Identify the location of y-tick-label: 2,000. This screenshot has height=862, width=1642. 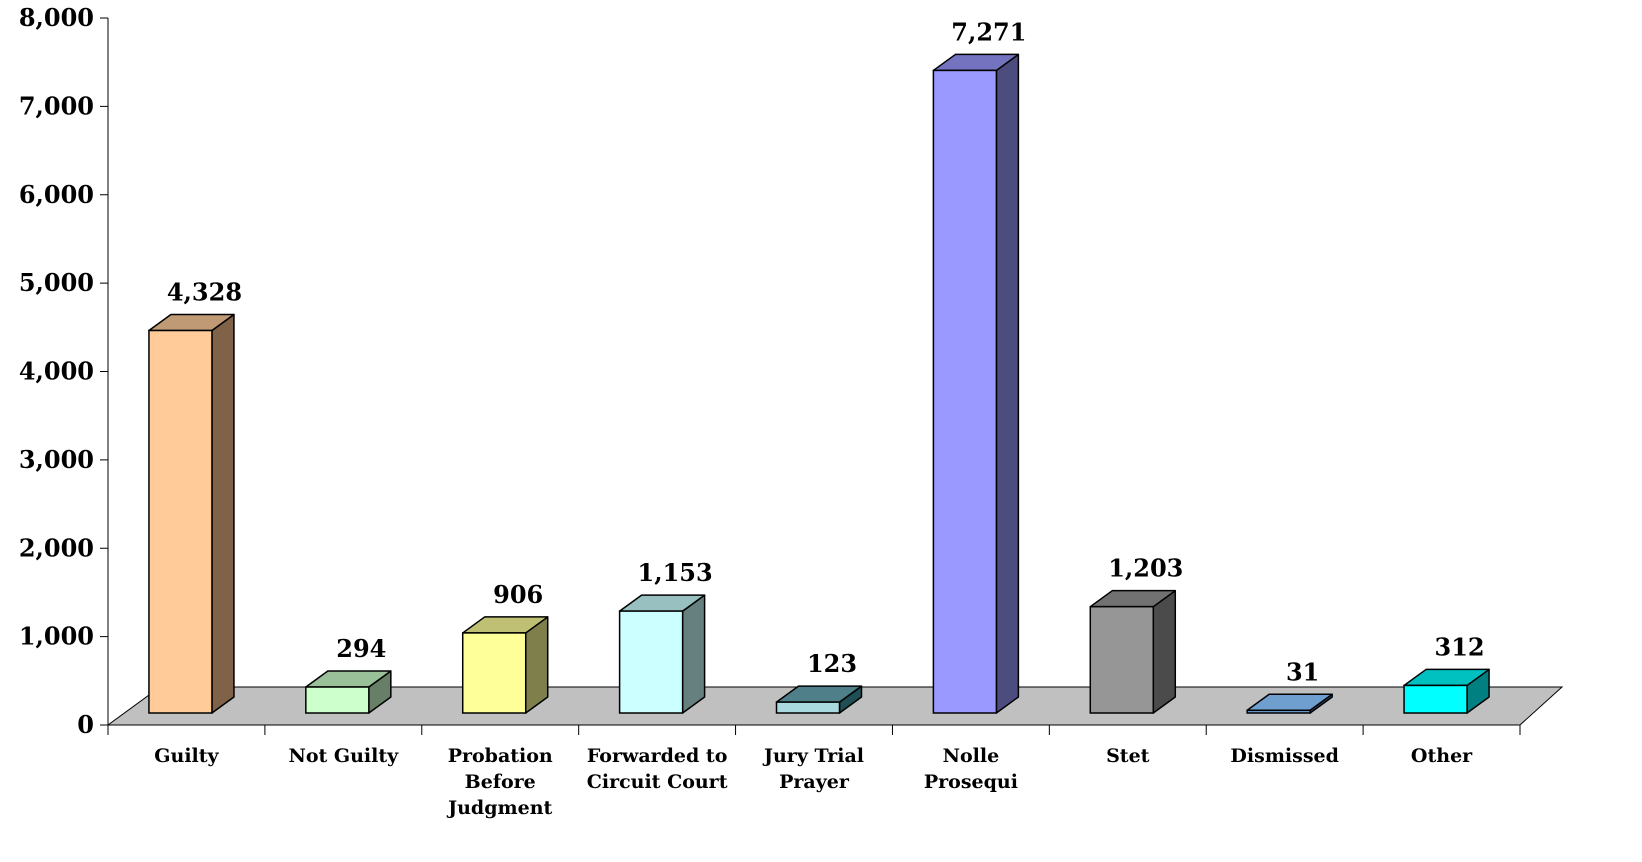
(56, 547).